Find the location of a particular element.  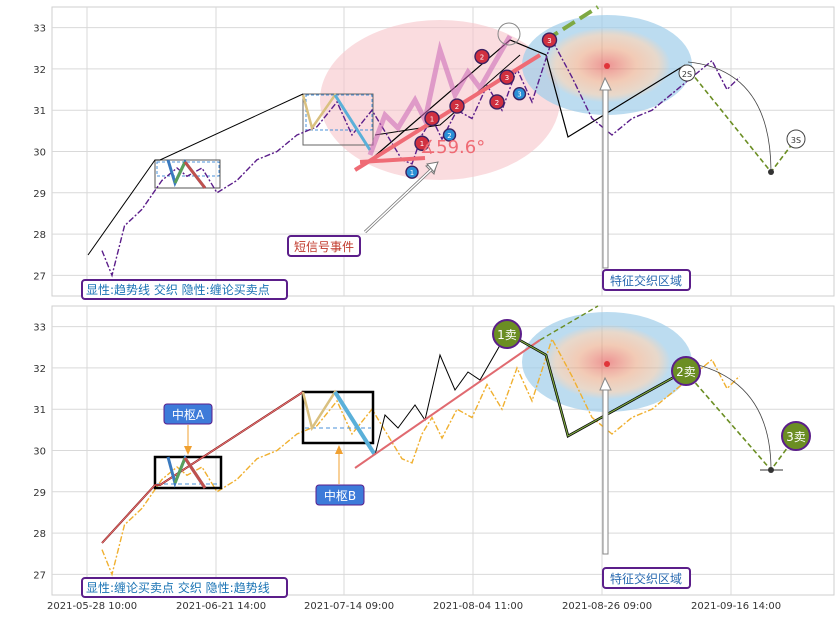

forecast-up-line-bottom is located at coordinates (569, 323).